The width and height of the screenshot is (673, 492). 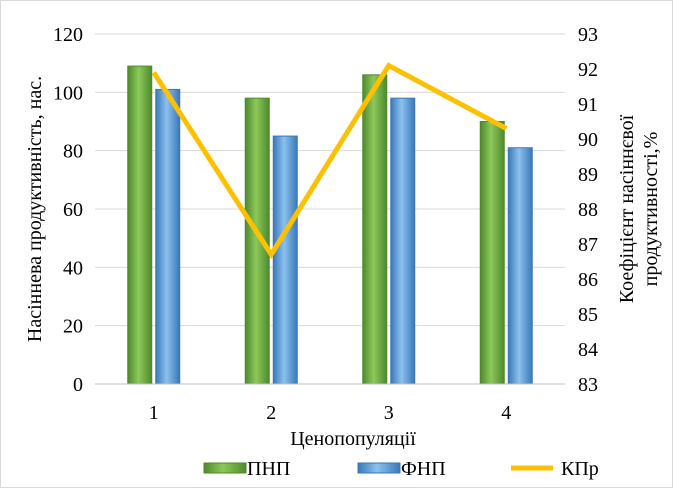 What do you see at coordinates (271, 413) in the screenshot?
I see `x-tick-label: 2` at bounding box center [271, 413].